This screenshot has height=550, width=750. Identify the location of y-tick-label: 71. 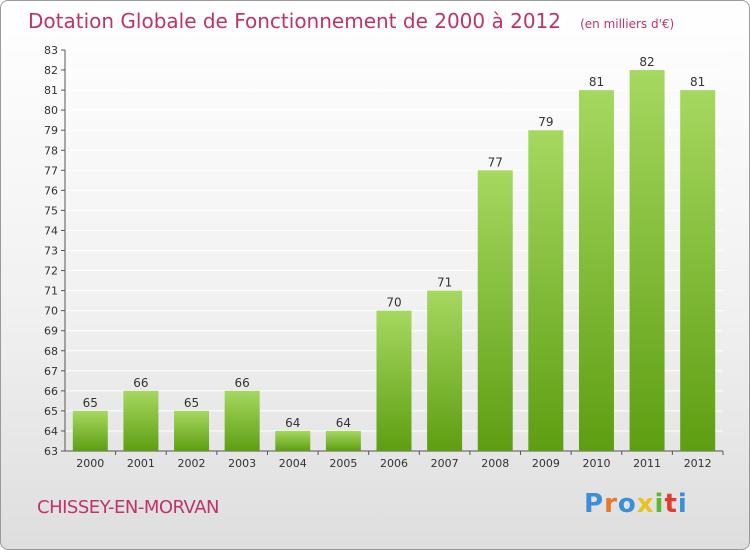
(51, 291).